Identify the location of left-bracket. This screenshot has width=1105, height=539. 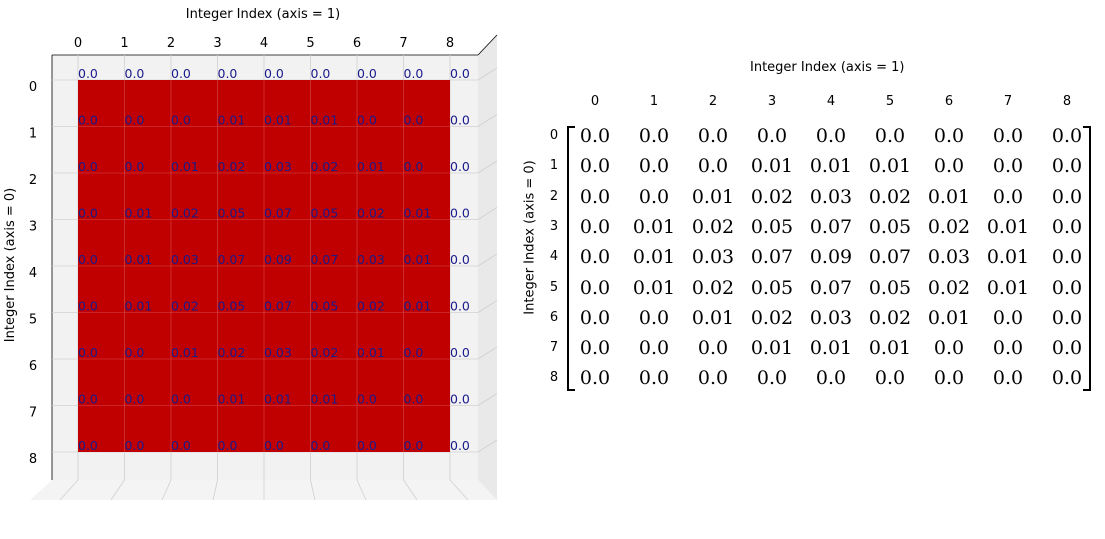
(571, 258).